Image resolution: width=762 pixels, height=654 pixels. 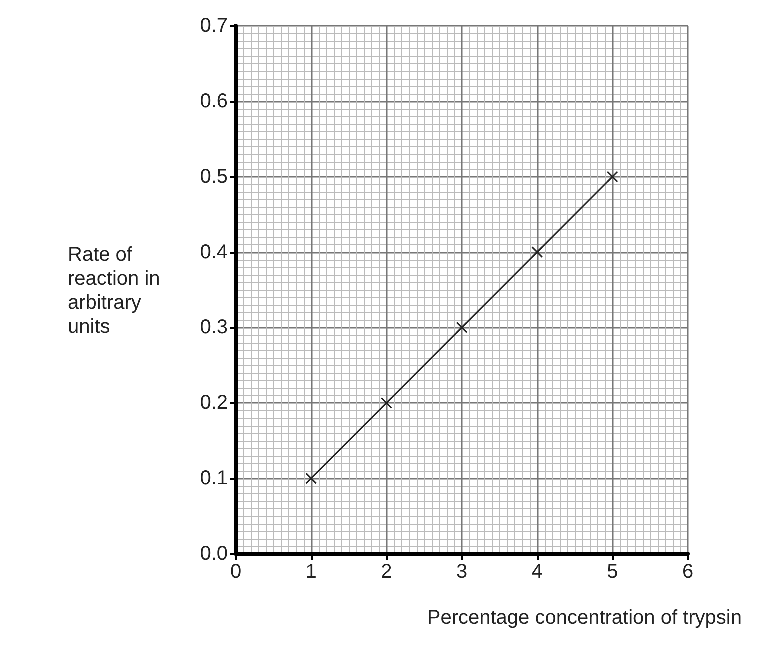 I want to click on y-tick-label: 0.0, so click(x=214, y=554).